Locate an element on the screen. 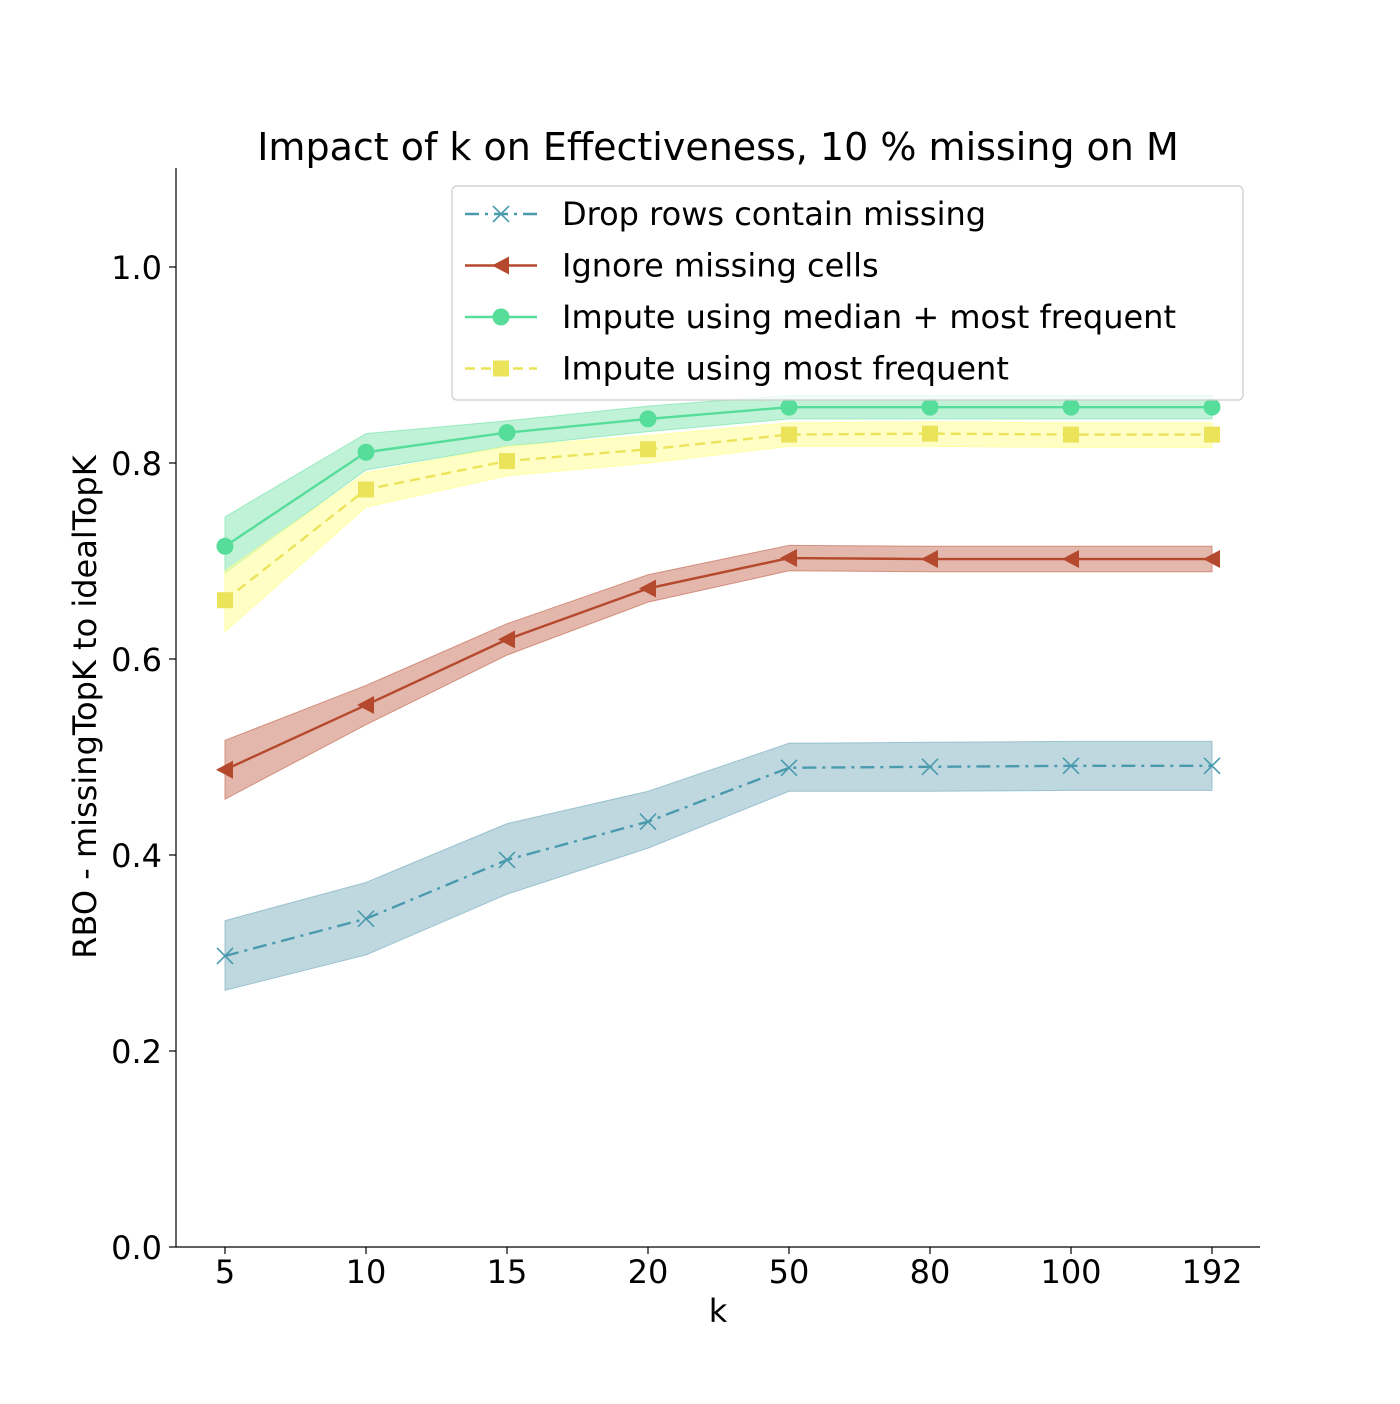  x-ticks: 5 10 15 20 50 80 100 192 is located at coordinates (729, 1269).